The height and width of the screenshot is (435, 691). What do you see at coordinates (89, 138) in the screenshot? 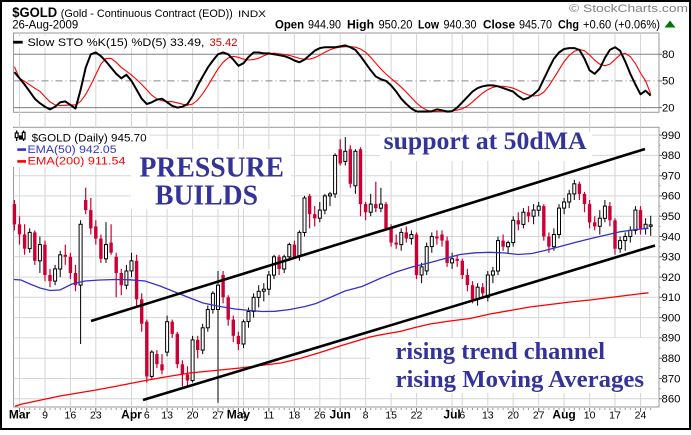
I see `svg-text: $GOLD (Daily) 945.70` at bounding box center [89, 138].